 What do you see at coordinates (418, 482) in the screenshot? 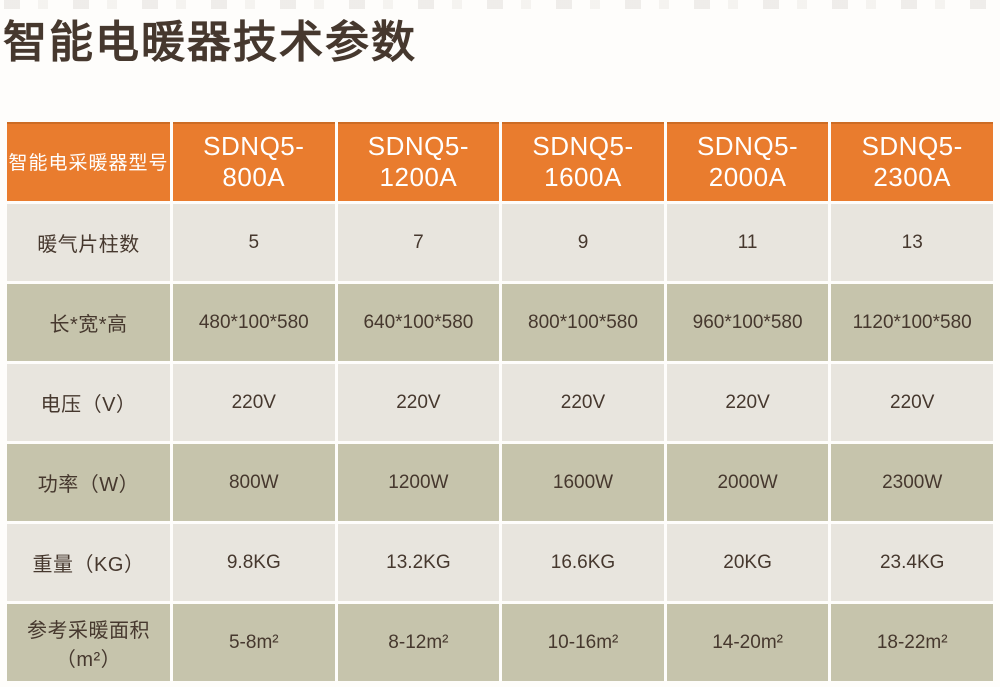
I see `row-power-value-2: 1200W` at bounding box center [418, 482].